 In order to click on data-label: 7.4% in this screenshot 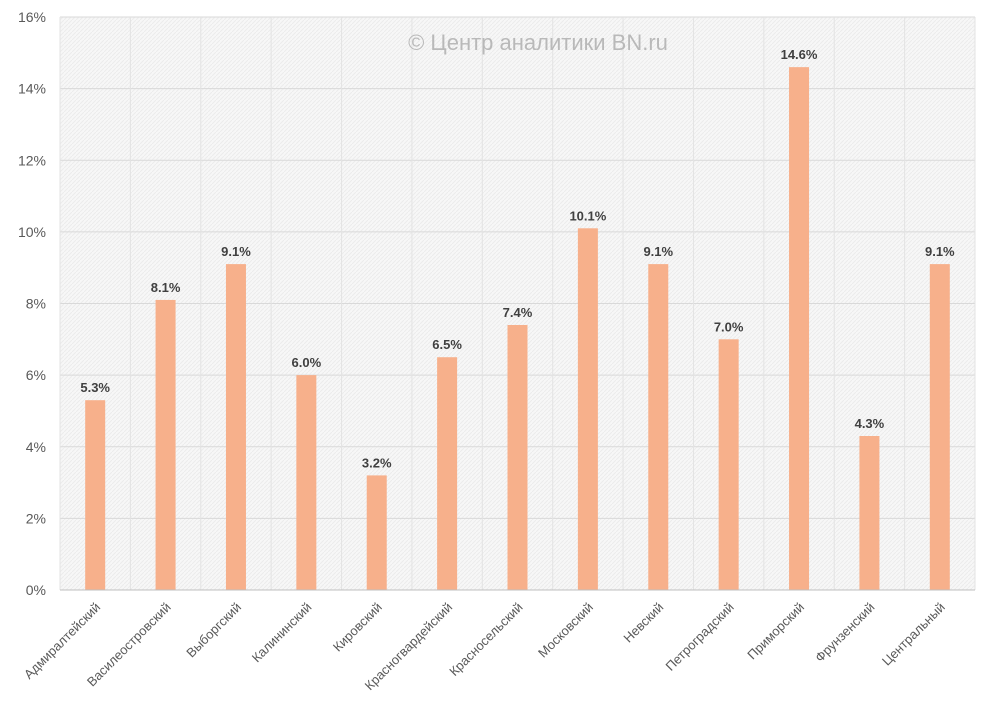, I will do `click(518, 312)`.